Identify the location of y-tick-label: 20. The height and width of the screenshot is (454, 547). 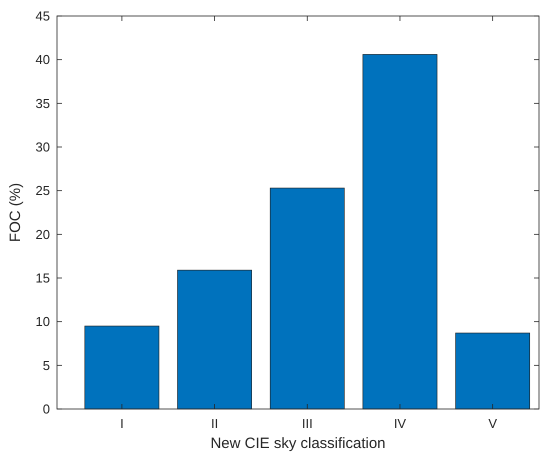
(43, 234).